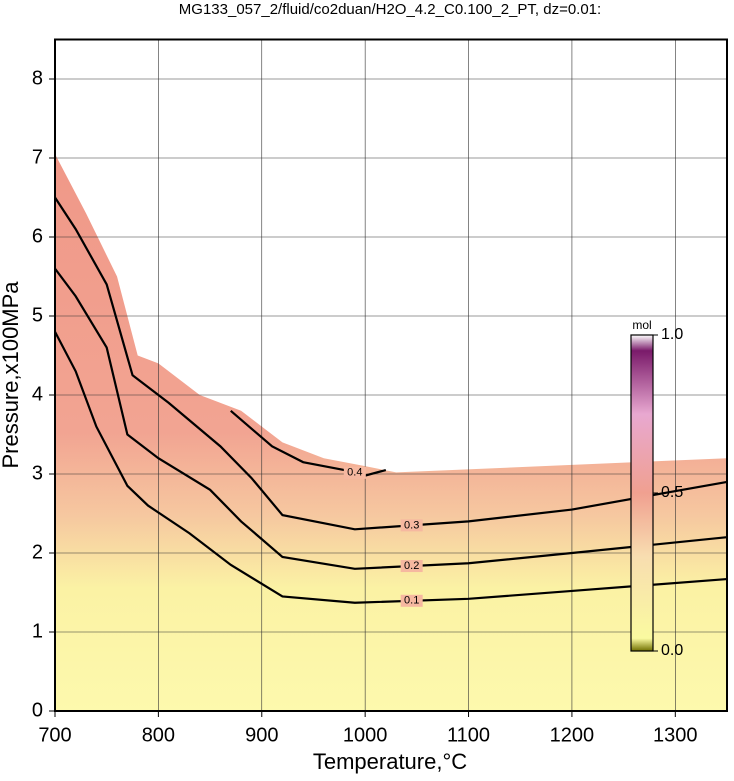 The width and height of the screenshot is (734, 781). What do you see at coordinates (672, 334) in the screenshot?
I see `colorbar-tick-label: 1.0` at bounding box center [672, 334].